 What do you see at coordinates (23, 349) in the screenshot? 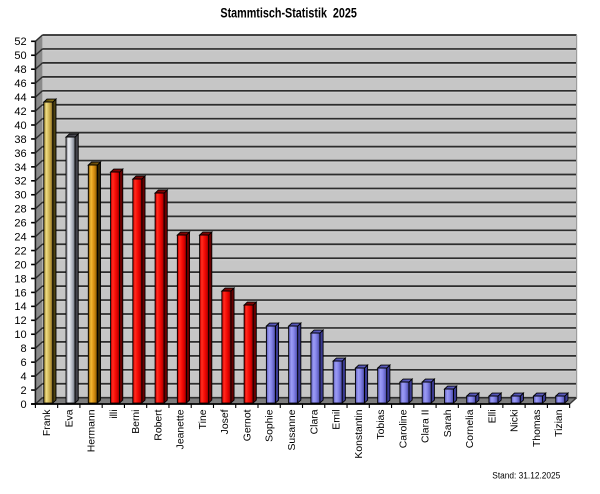
I see `svg-text: 8` at bounding box center [23, 349].